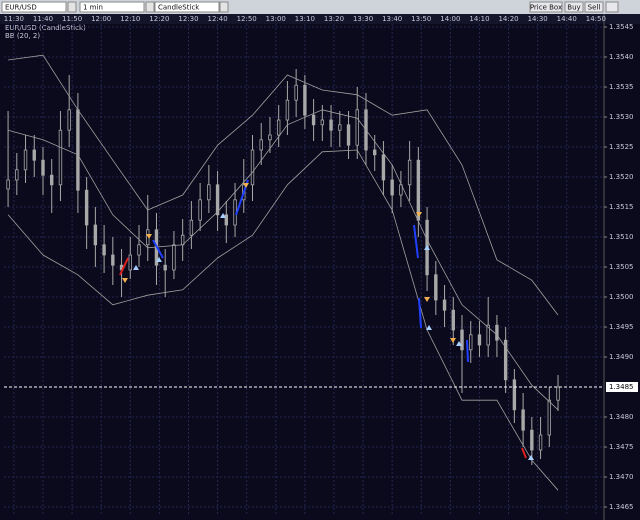  What do you see at coordinates (621, 327) in the screenshot?
I see `y-tick-label: 1.3495` at bounding box center [621, 327].